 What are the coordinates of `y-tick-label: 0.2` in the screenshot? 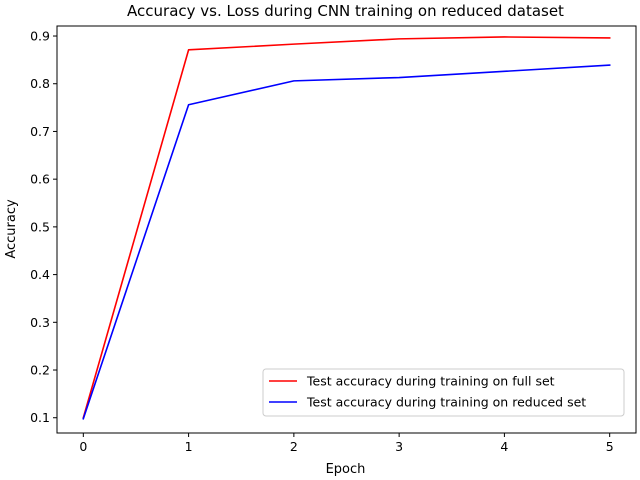 It's located at (40, 370).